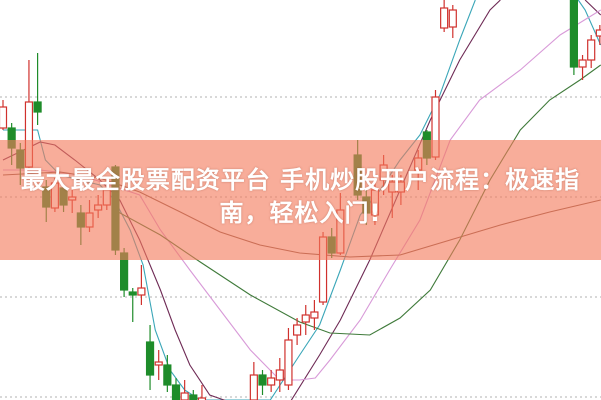 This screenshot has height=400, width=601. Describe the element at coordinates (300, 180) in the screenshot. I see `title-line-1: 最大最全股票配资平台 手机炒股开户流程：极速指` at that location.